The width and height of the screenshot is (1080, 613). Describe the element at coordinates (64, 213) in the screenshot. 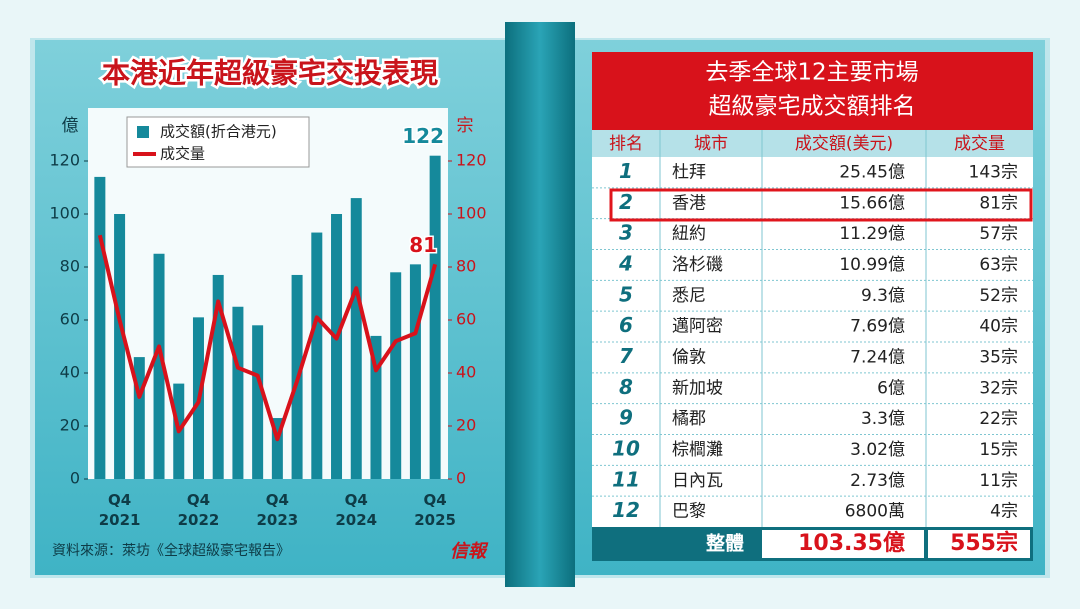

I see `y-tick-label: 100` at that location.